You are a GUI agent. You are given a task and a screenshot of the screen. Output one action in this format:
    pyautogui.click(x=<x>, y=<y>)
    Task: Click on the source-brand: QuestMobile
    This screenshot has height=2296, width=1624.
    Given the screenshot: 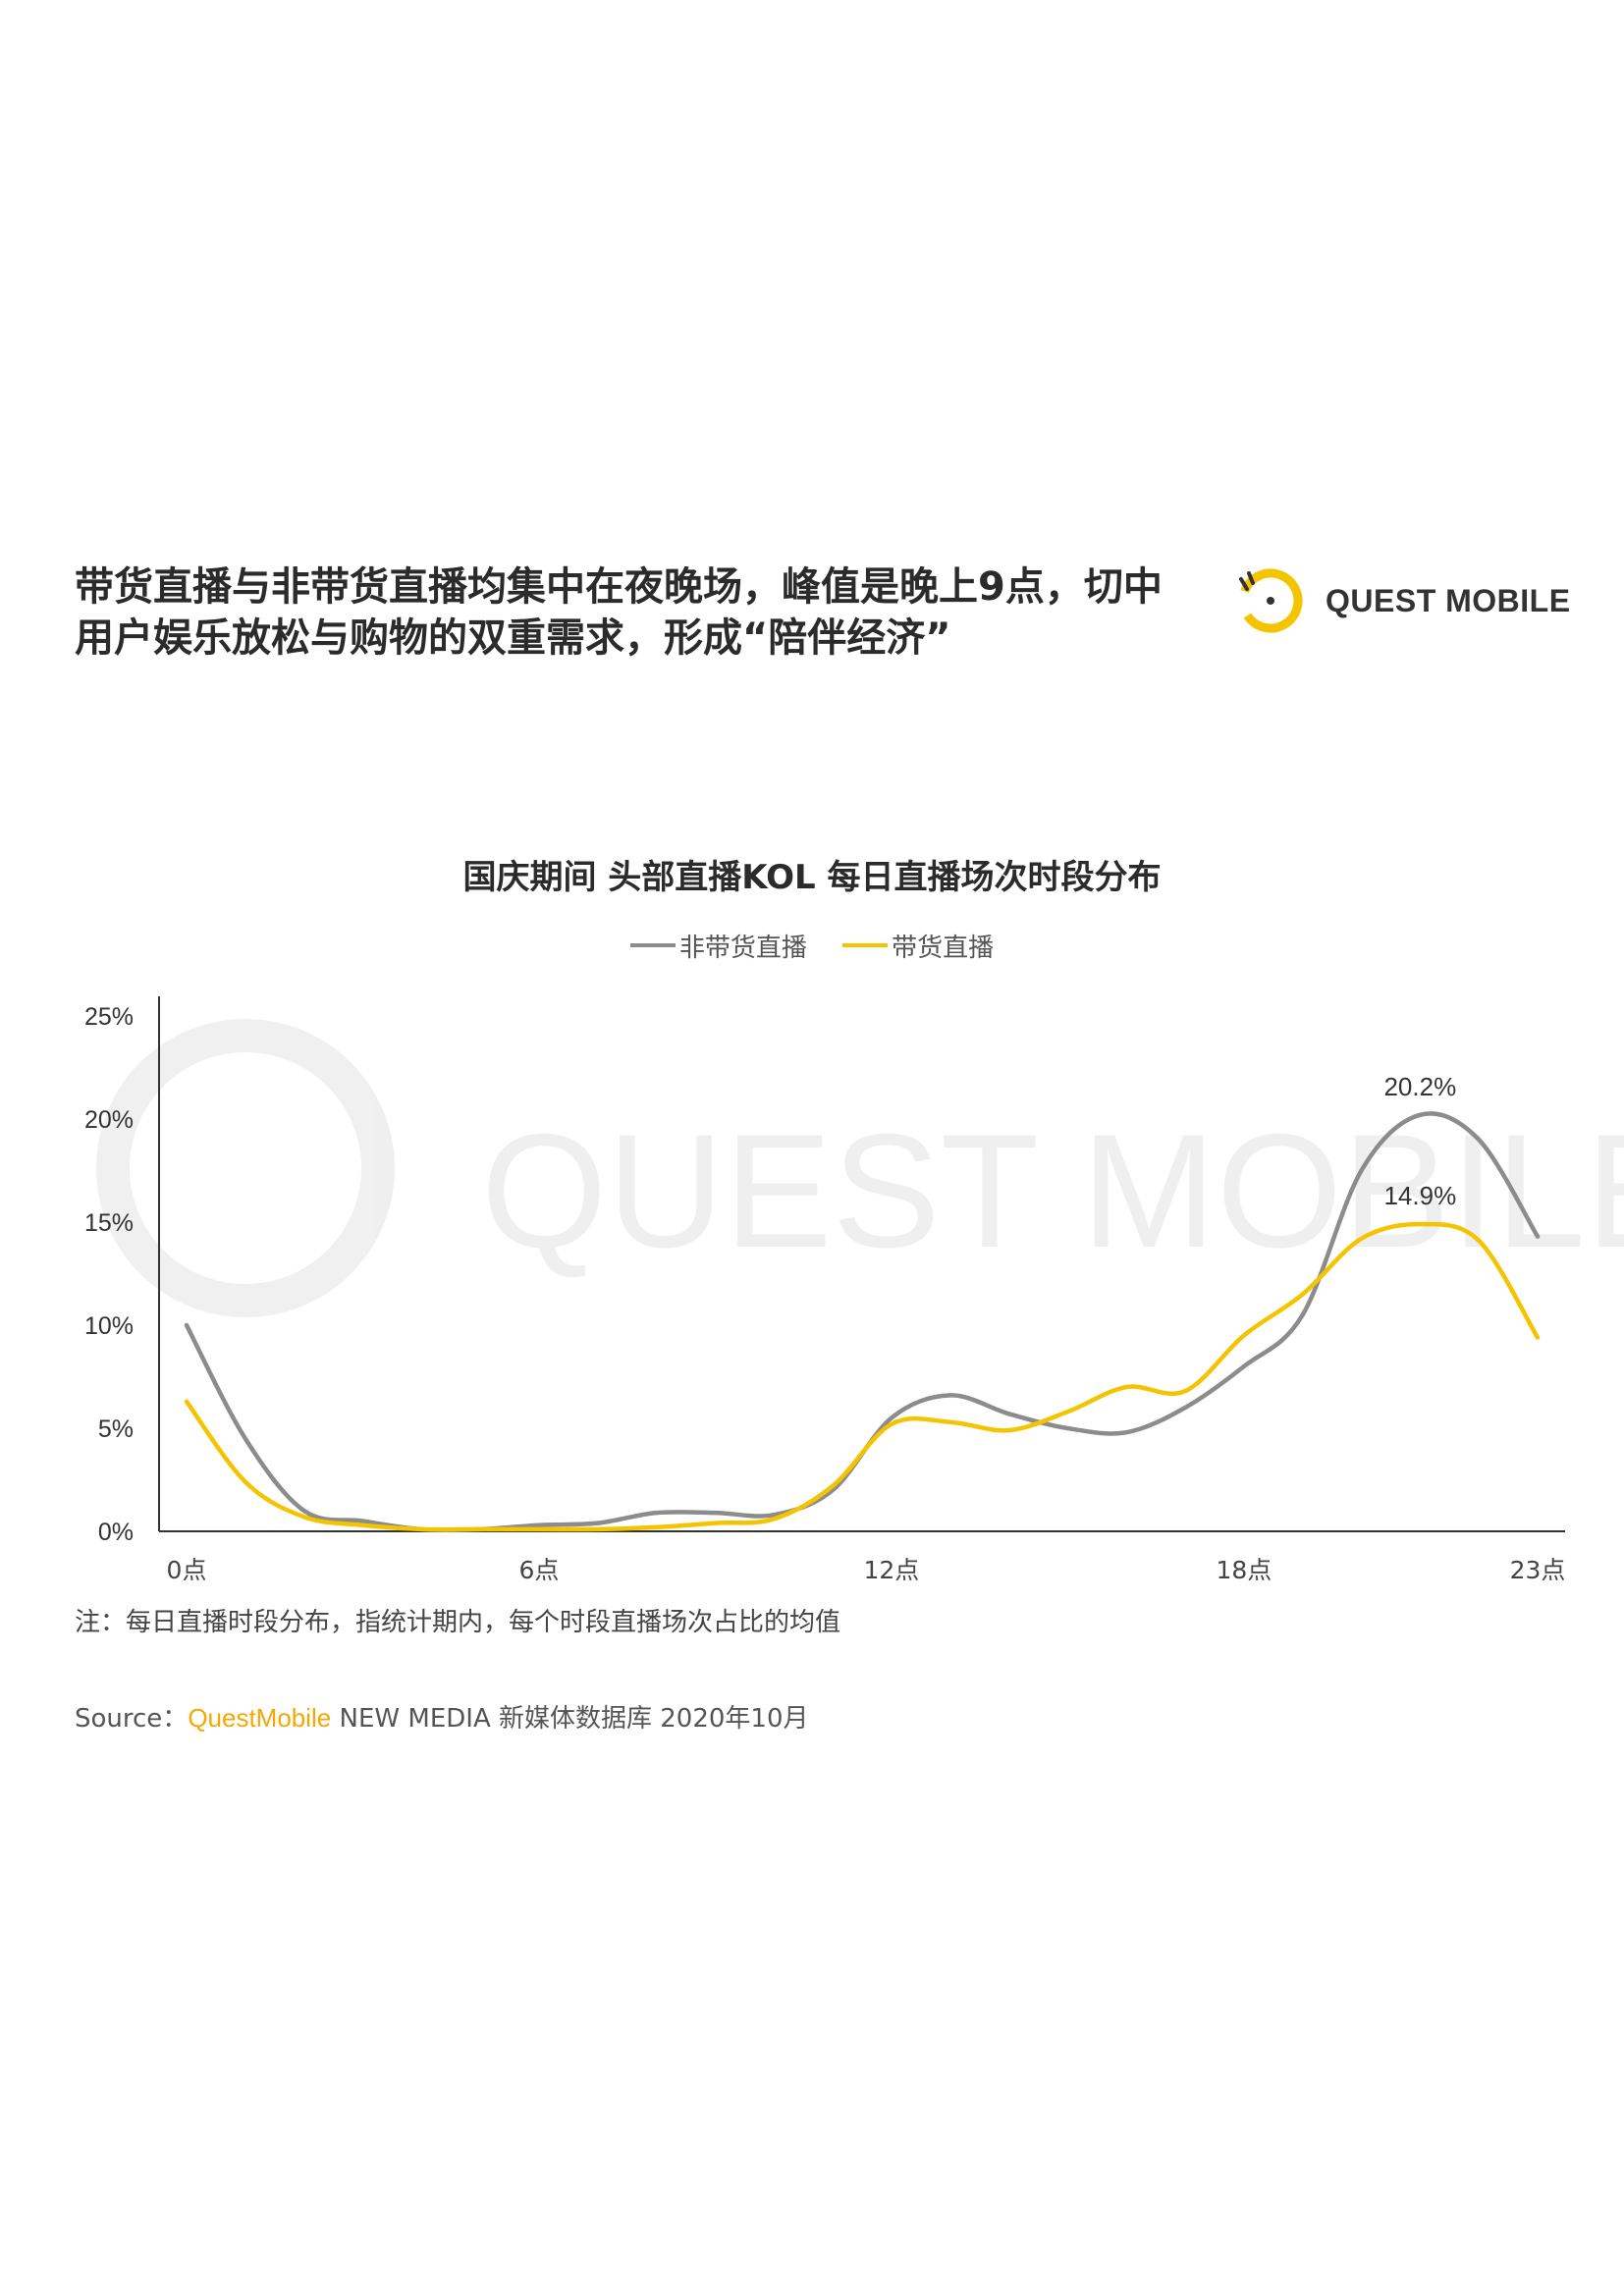 What is the action you would take?
    pyautogui.click(x=260, y=1718)
    